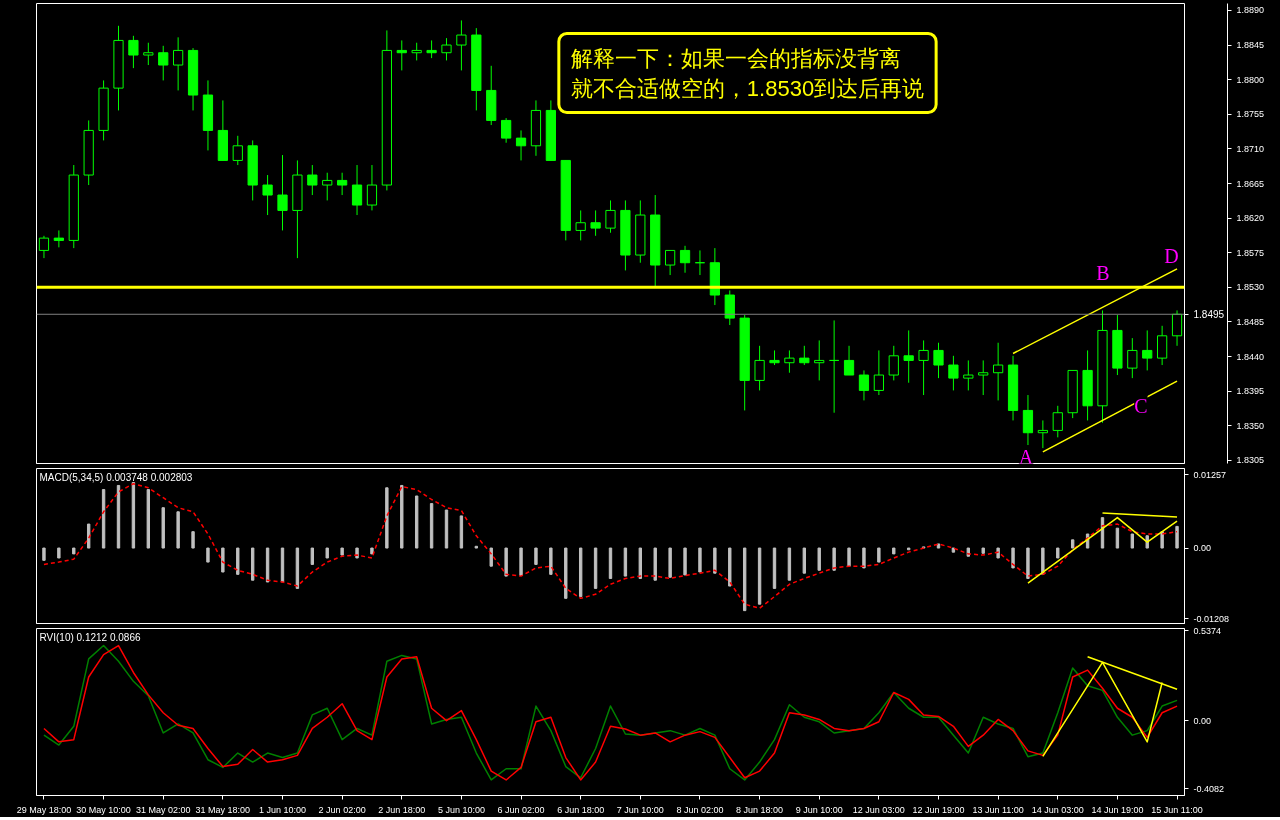 This screenshot has width=1280, height=820. I want to click on y-tick-label: 0.5374, so click(1207, 630).